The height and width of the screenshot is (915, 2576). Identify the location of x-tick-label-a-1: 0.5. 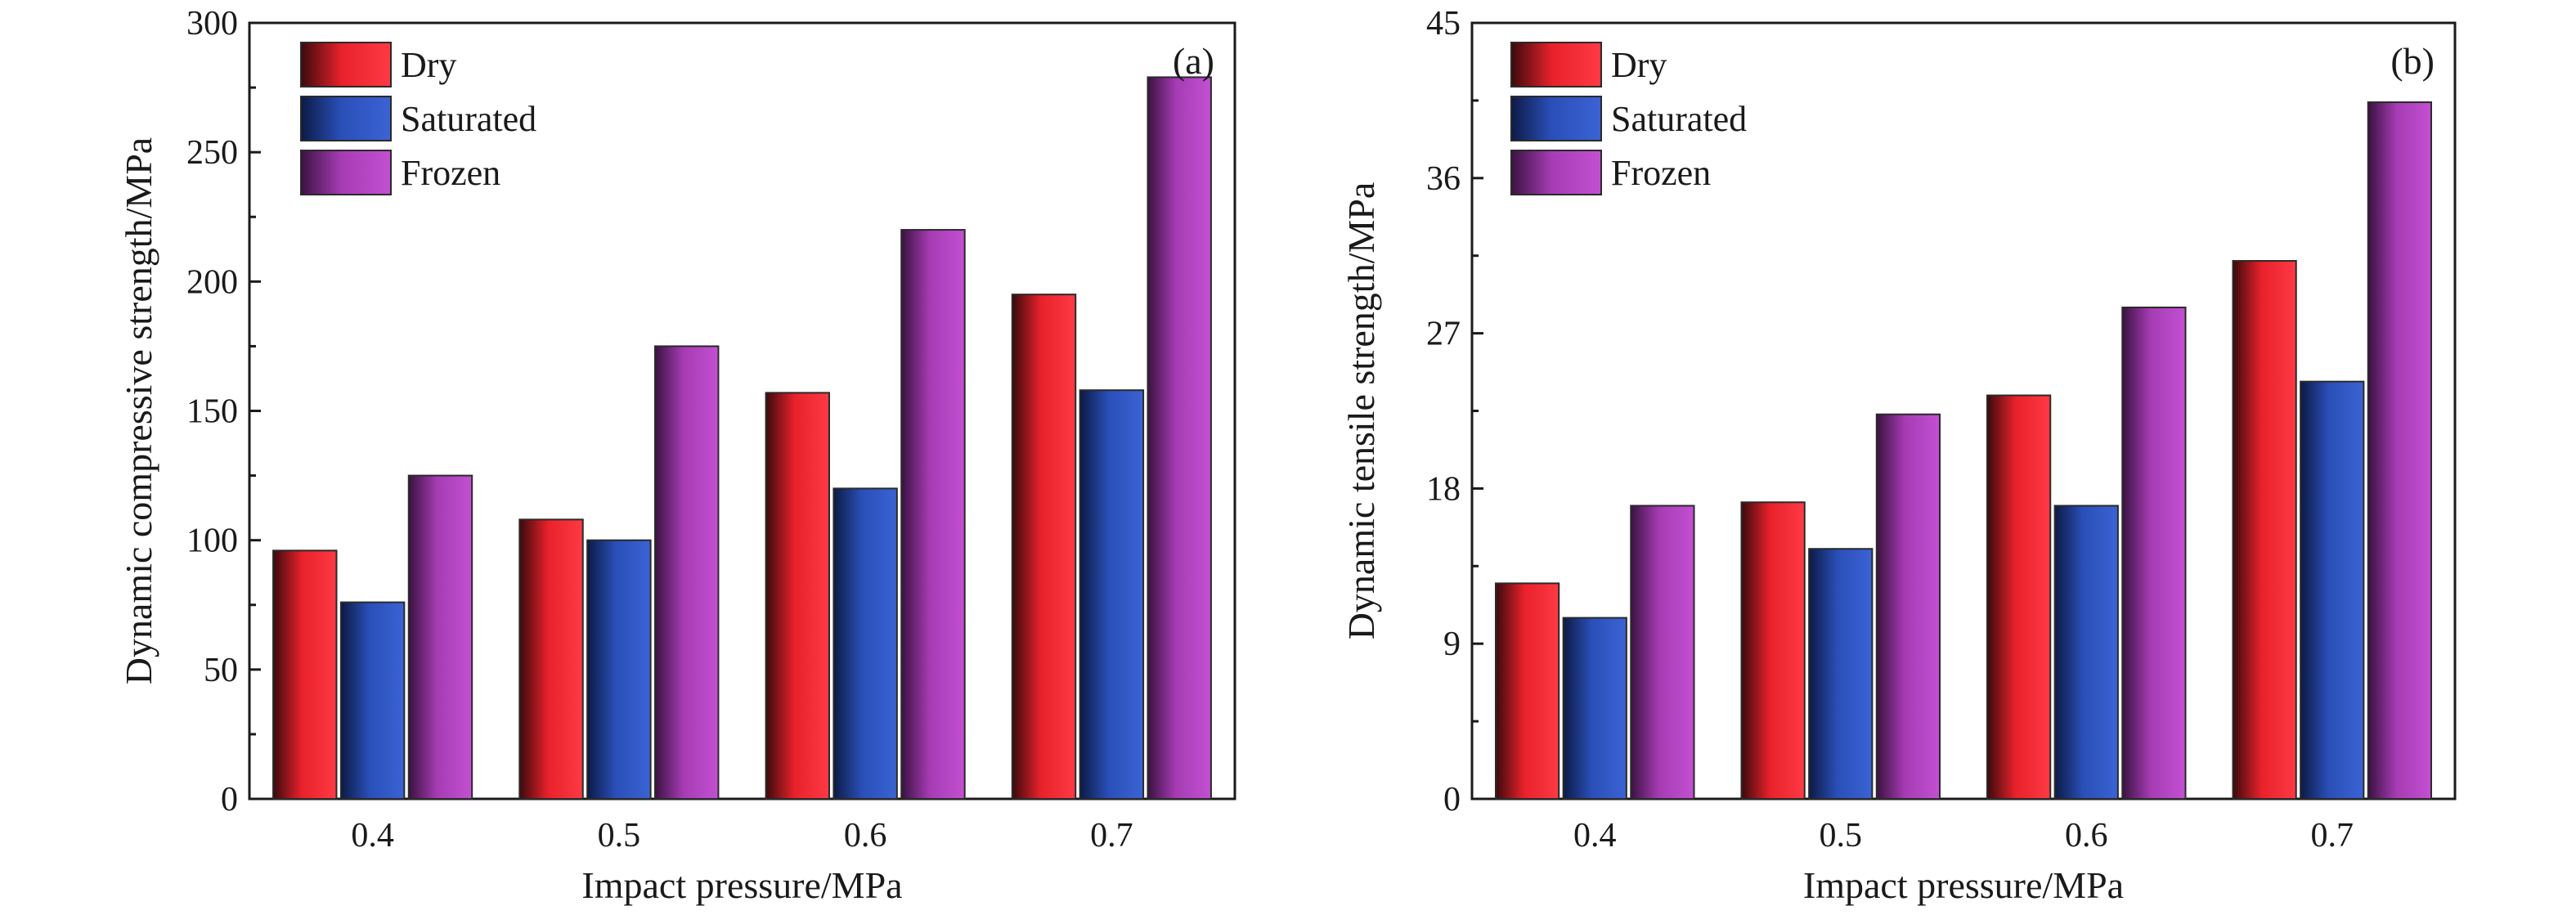
(620, 835).